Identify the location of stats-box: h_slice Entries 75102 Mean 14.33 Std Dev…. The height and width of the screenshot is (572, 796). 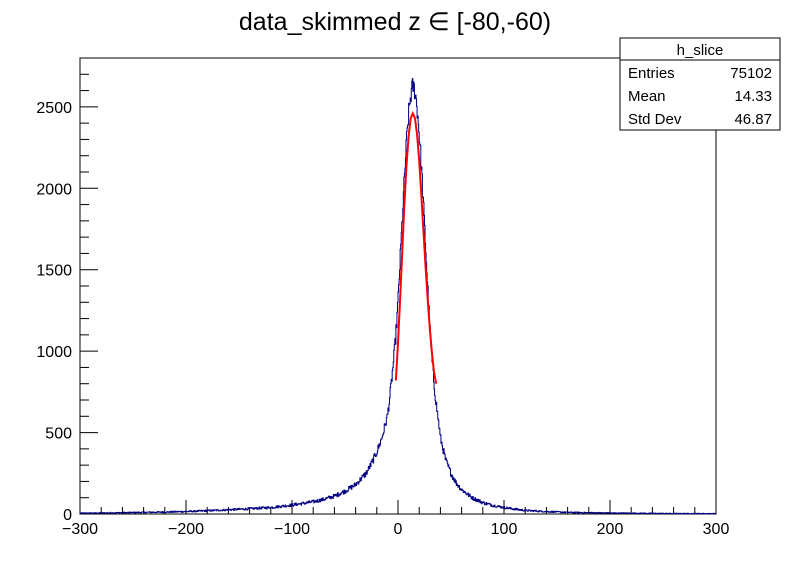
(700, 84).